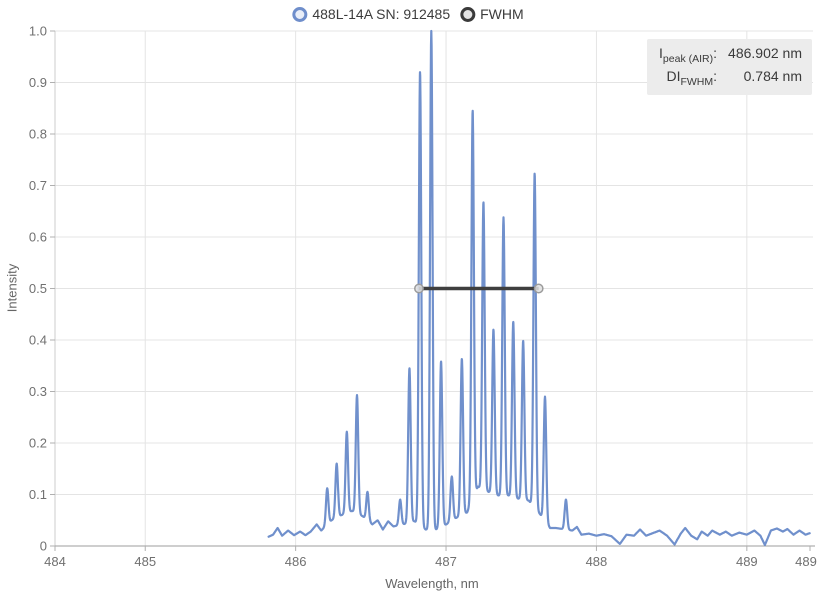 Image resolution: width=820 pixels, height=600 pixels. What do you see at coordinates (691, 77) in the screenshot?
I see `difwhm-label: DIFWHM:` at bounding box center [691, 77].